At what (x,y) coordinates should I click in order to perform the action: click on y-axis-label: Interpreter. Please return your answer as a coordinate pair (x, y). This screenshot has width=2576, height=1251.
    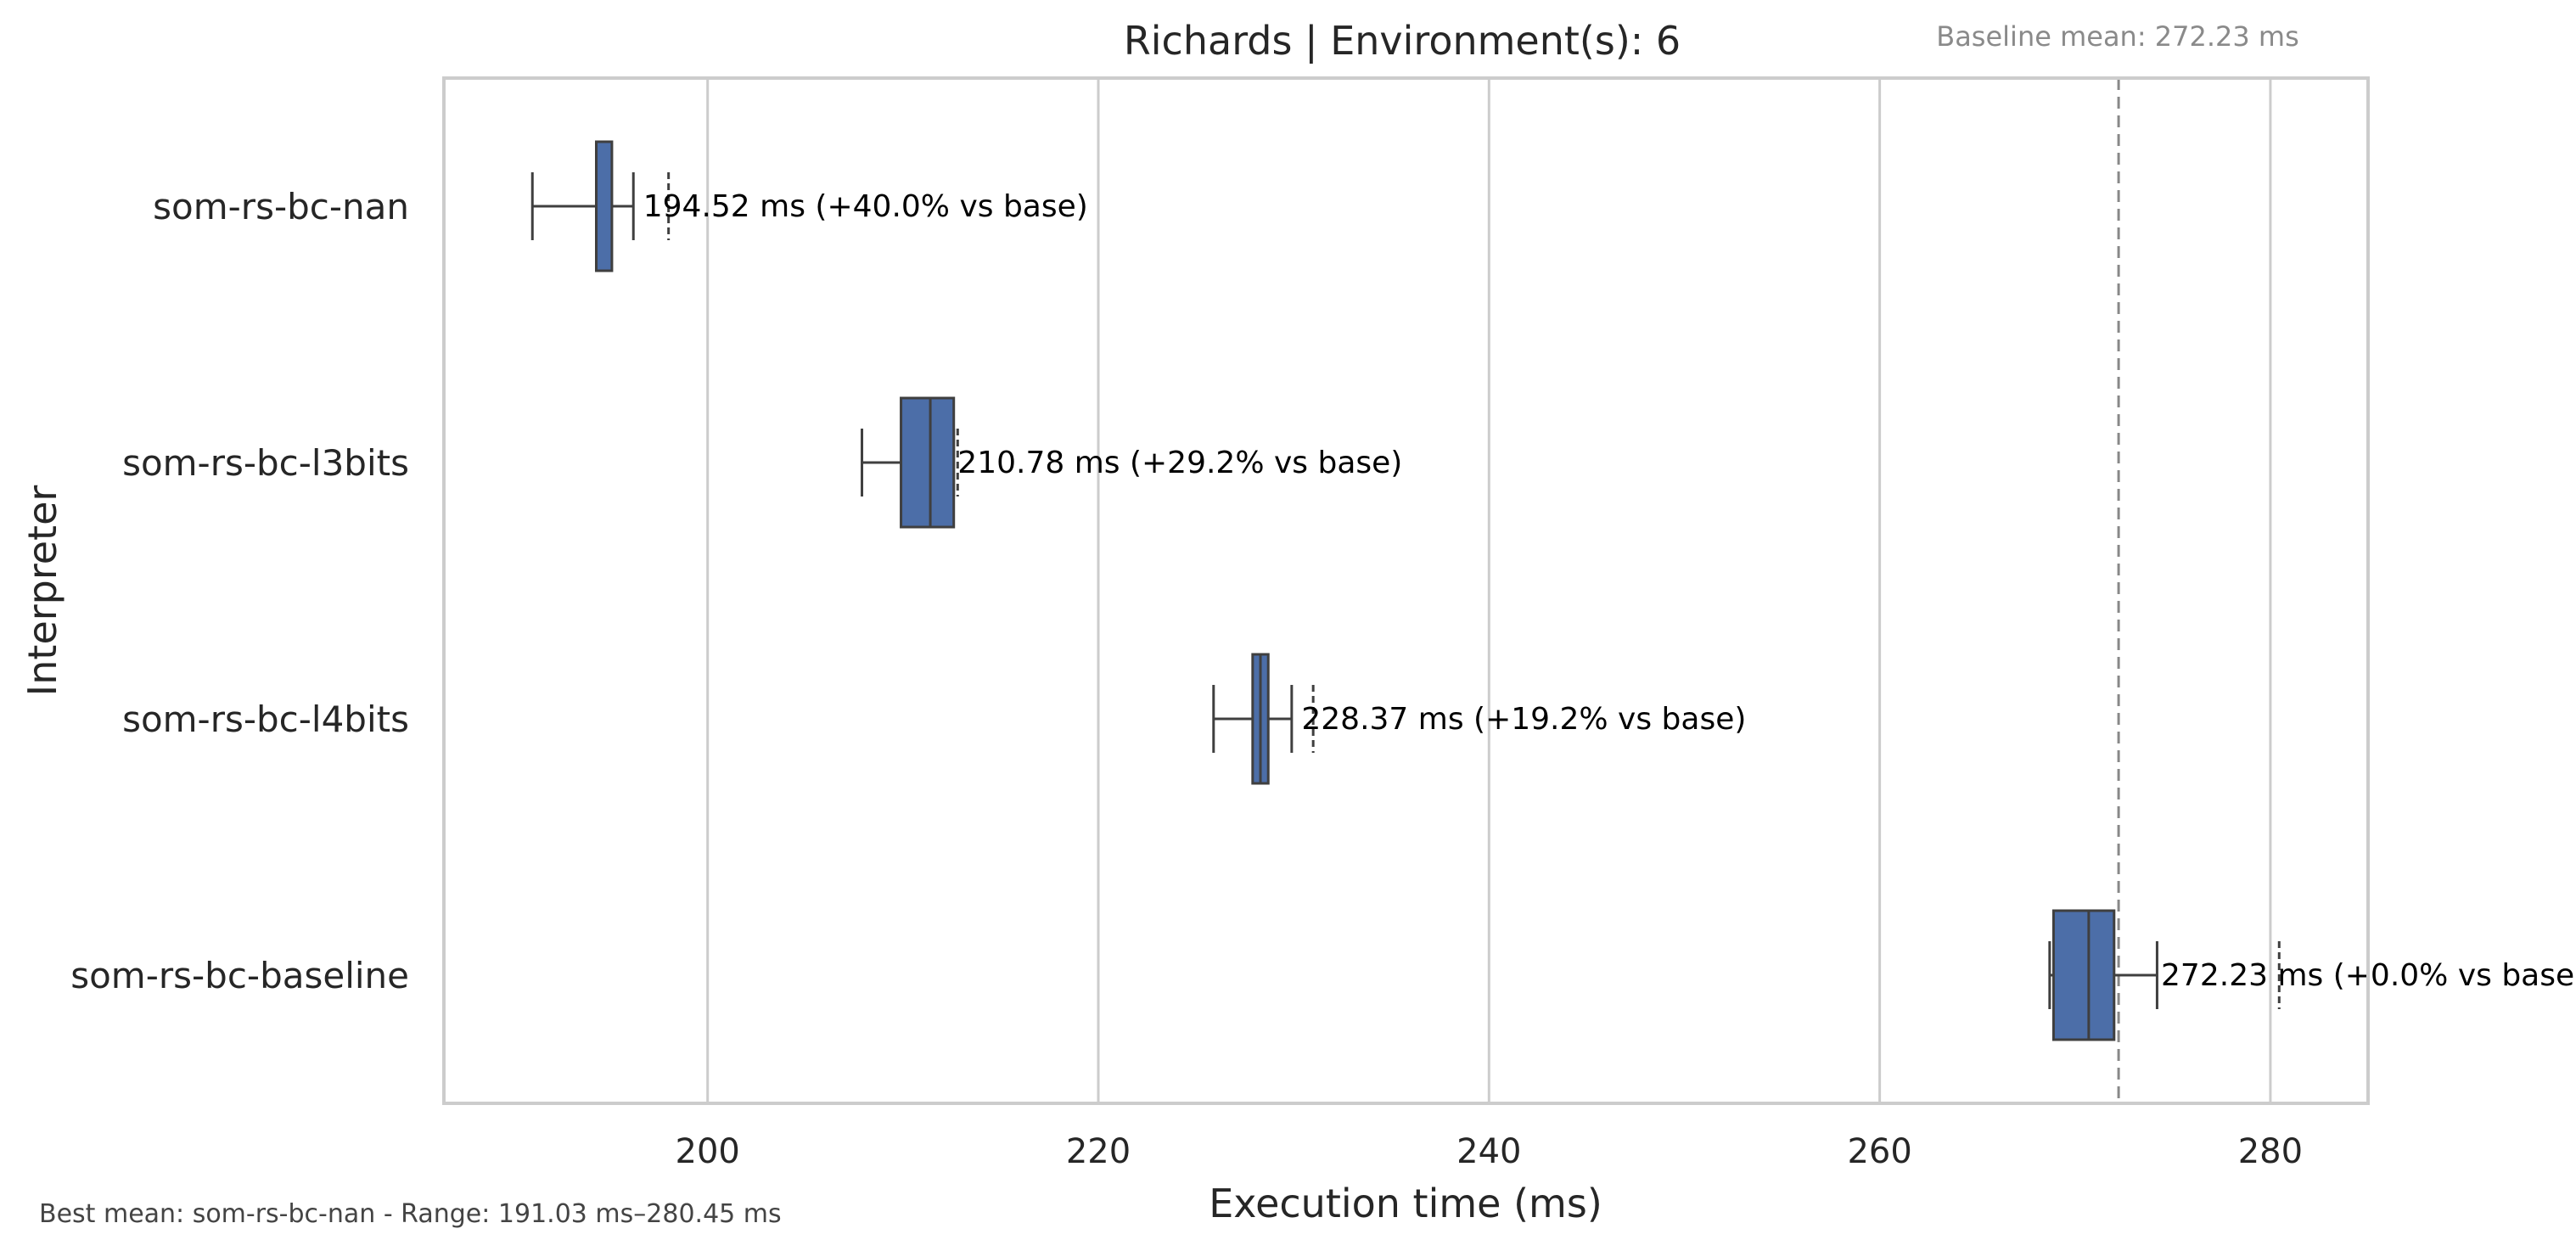
    Looking at the image, I should click on (42, 591).